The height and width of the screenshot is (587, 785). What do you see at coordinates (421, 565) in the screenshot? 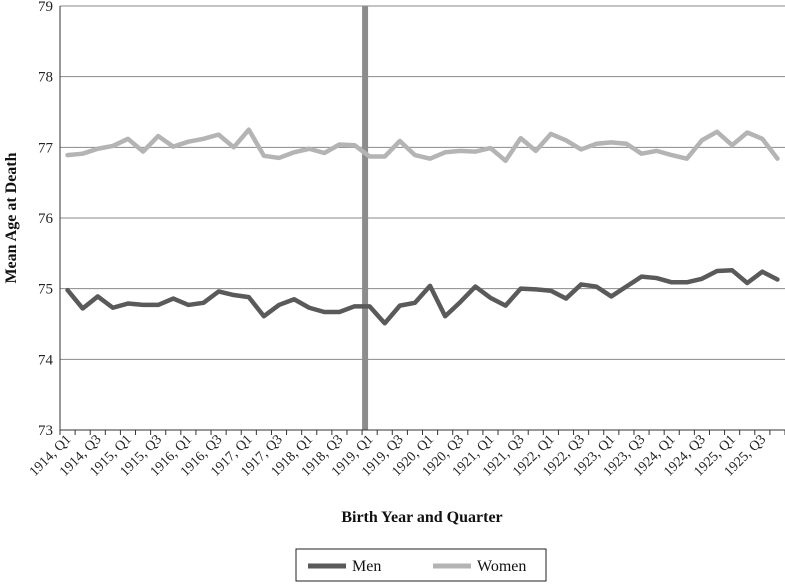
I see `legend: Men Women` at bounding box center [421, 565].